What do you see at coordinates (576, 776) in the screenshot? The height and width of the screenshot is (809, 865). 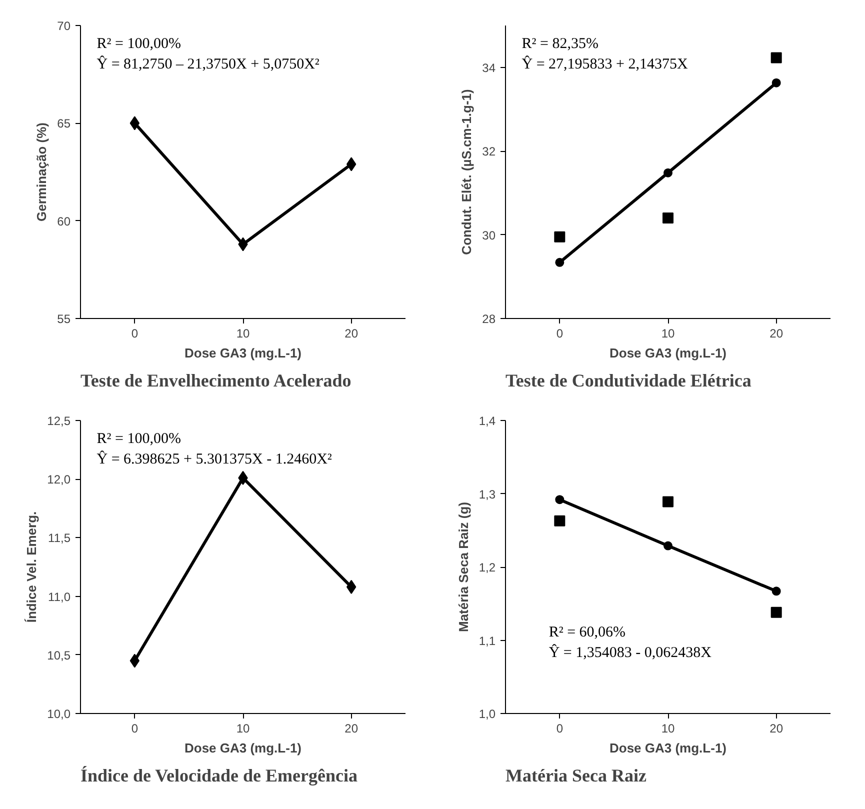 I see `text: Matéria Seca Raiz` at bounding box center [576, 776].